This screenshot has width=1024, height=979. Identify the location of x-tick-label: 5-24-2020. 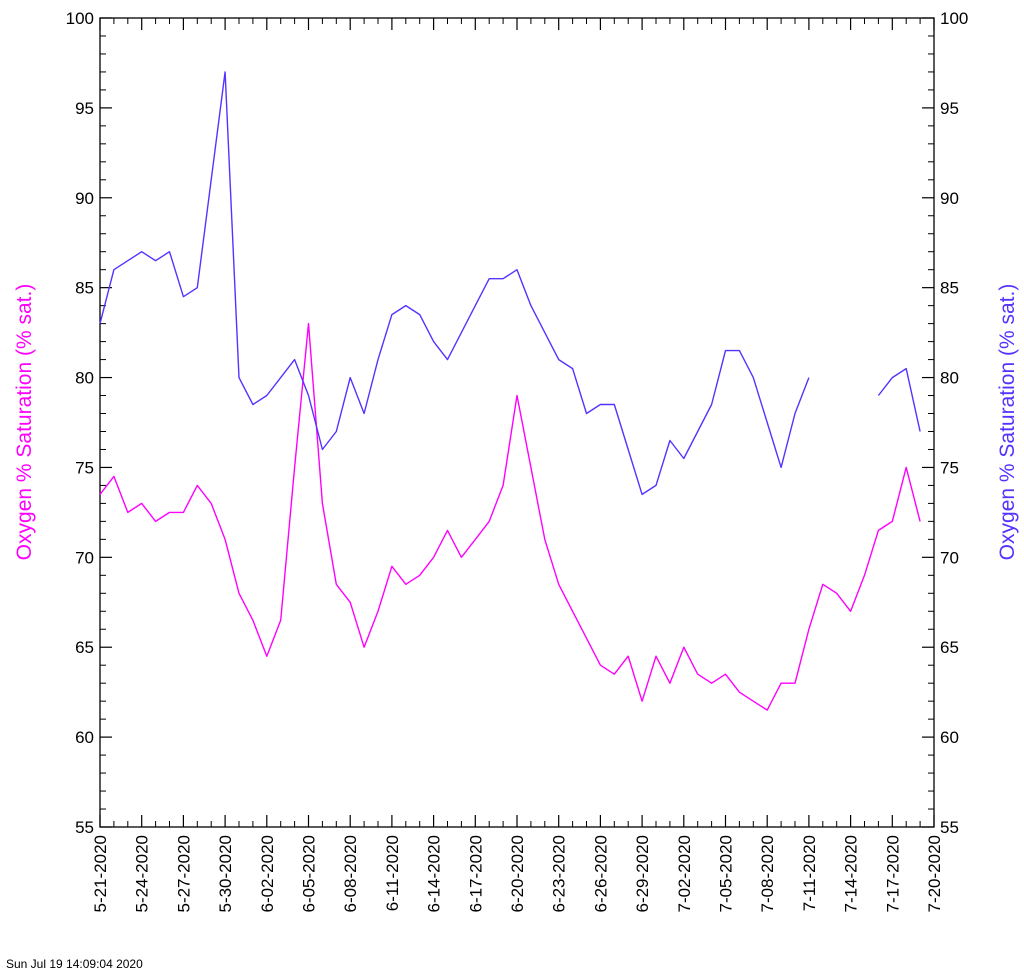
(142, 874).